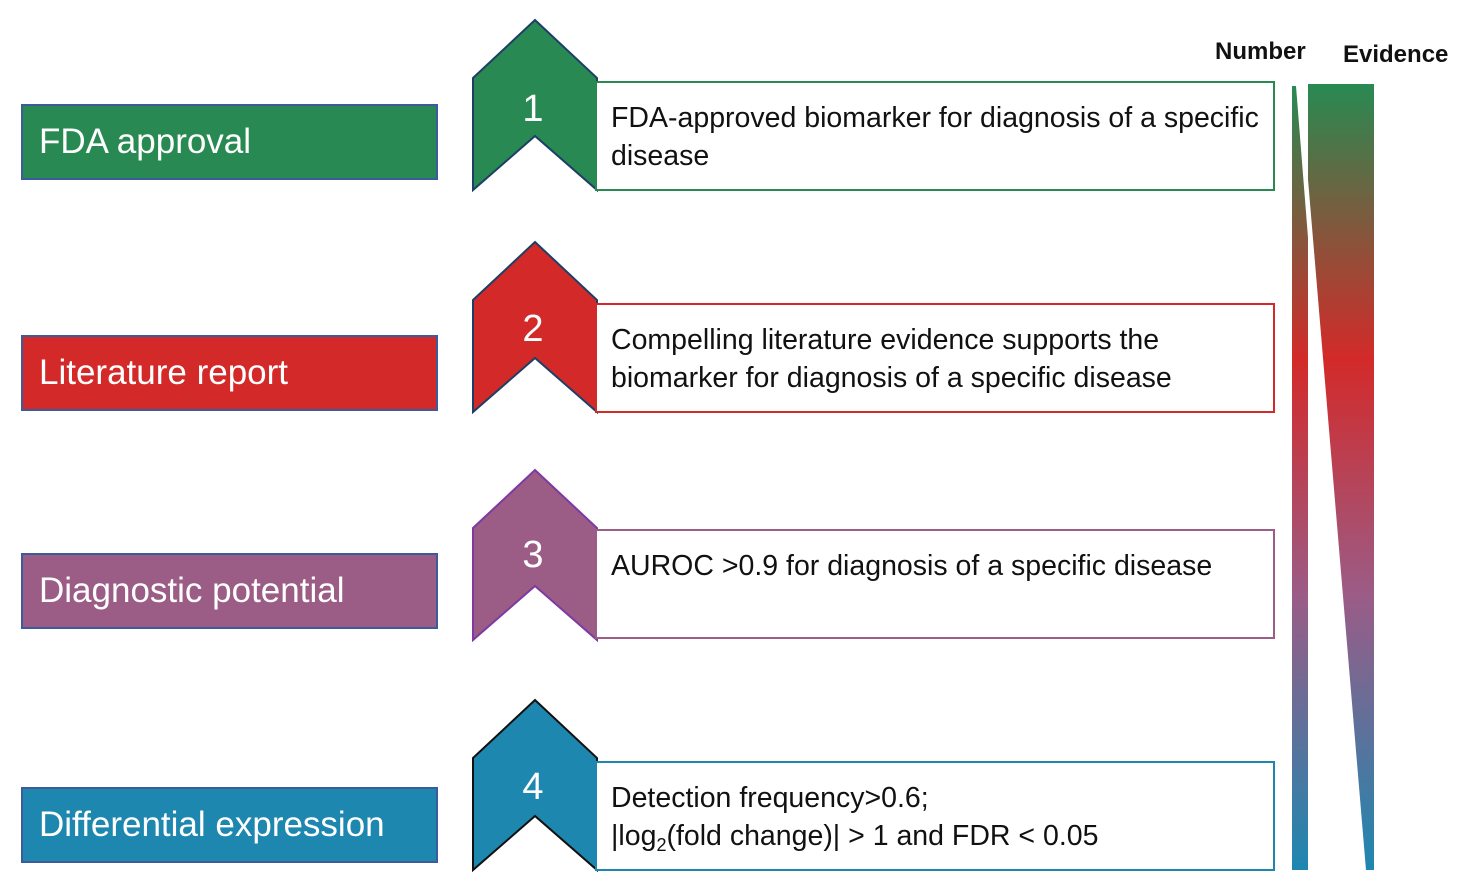  I want to click on chevron-badge-1: 1, so click(535, 105).